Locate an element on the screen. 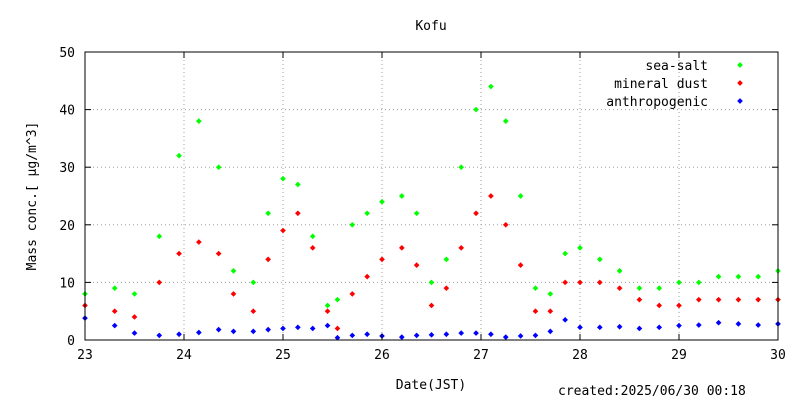 This screenshot has width=800, height=404. legend-label-mineral-dust: mineral dust is located at coordinates (661, 84).